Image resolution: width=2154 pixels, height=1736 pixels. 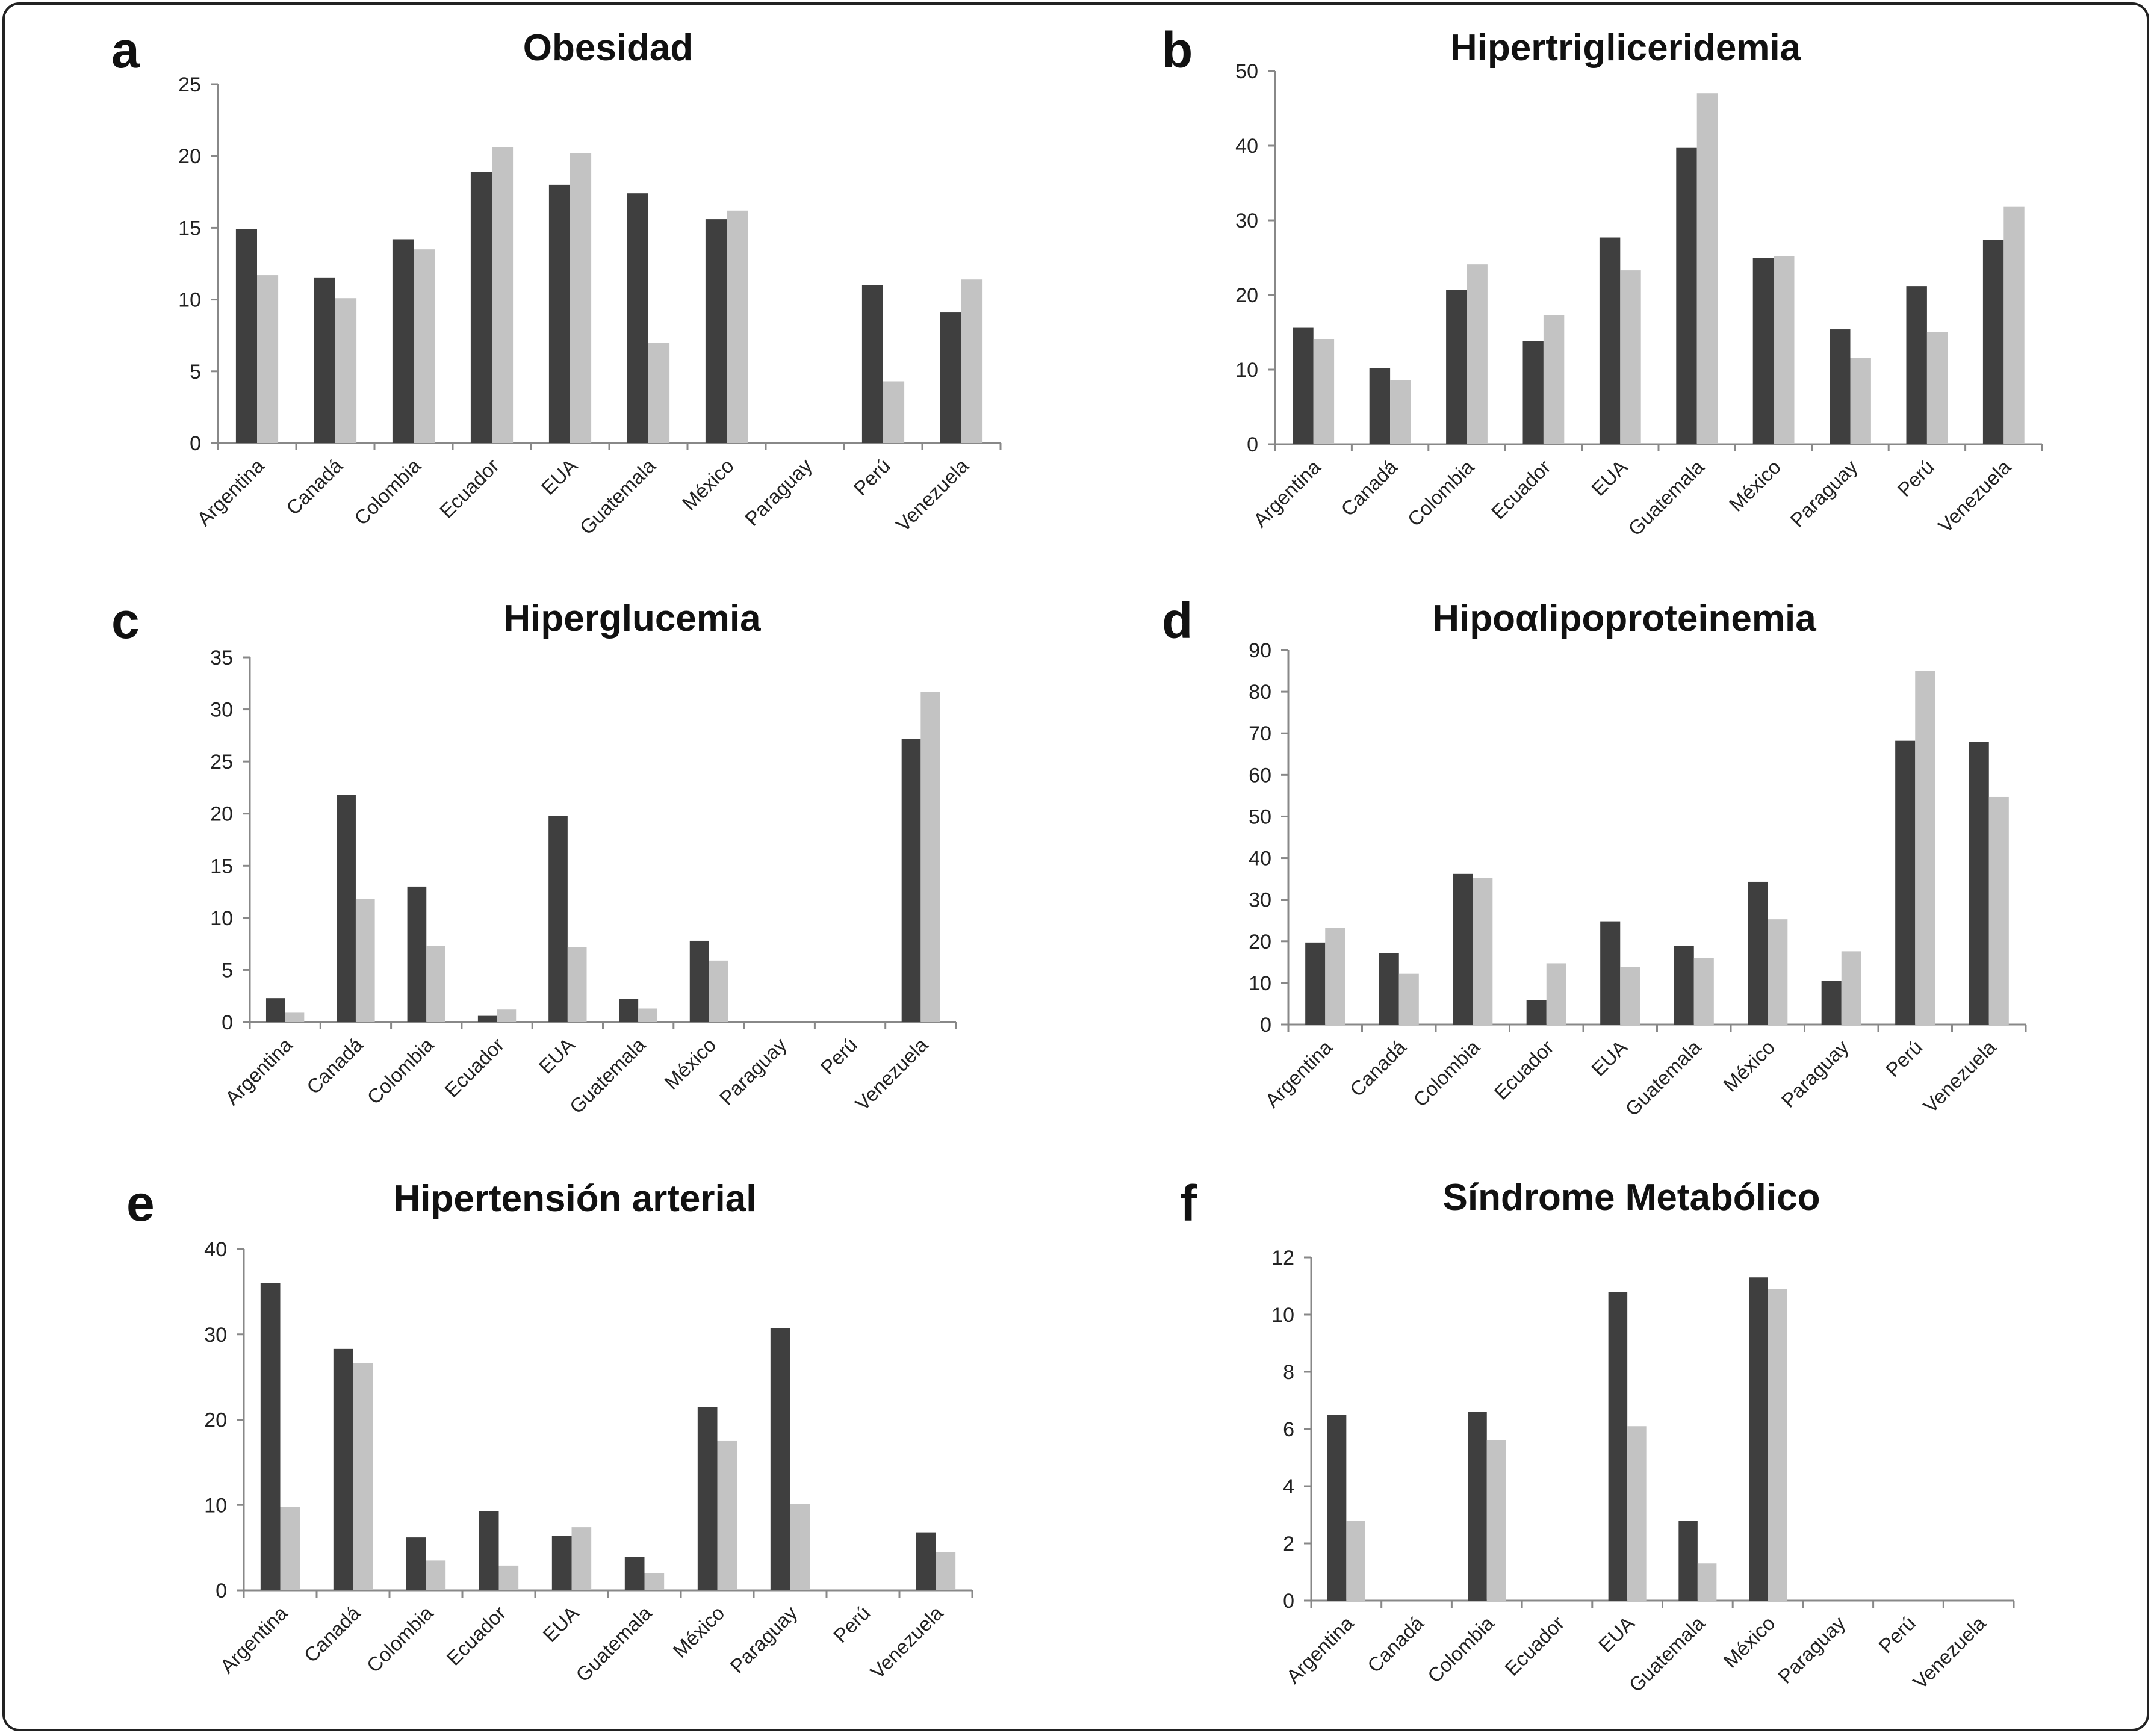 I want to click on y-tick-label: 50, so click(x=1246, y=71).